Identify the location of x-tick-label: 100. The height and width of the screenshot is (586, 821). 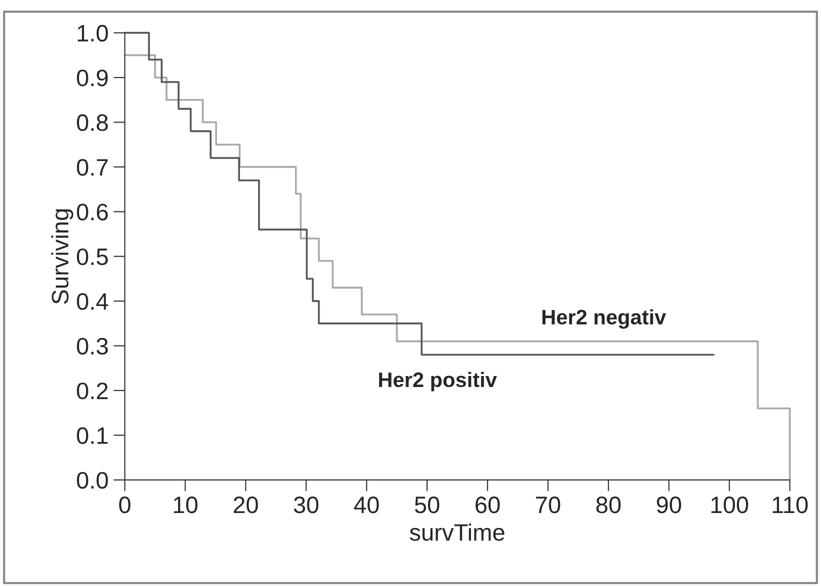
(729, 505).